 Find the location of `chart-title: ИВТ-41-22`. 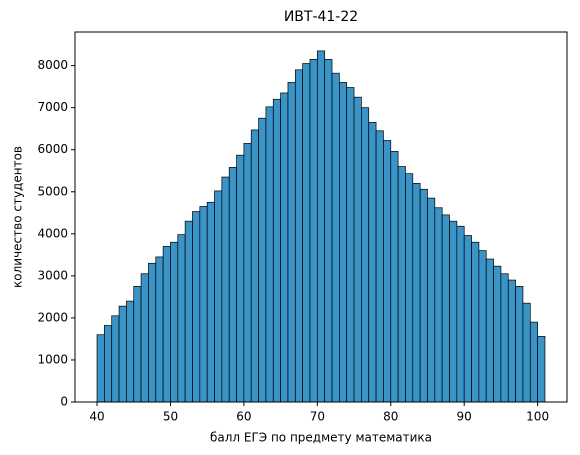

chart-title: ИВТ-41-22 is located at coordinates (321, 17).